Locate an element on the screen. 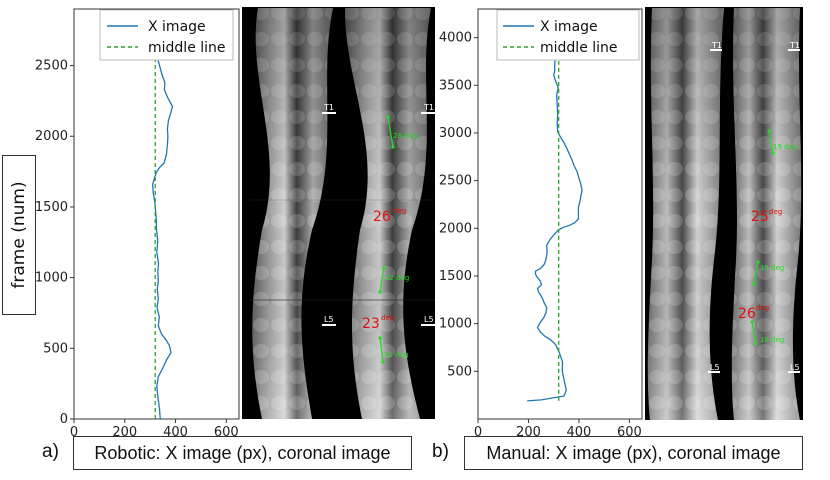 Image resolution: width=830 pixels, height=480 pixels. caption-letter-b: b) is located at coordinates (440, 451).